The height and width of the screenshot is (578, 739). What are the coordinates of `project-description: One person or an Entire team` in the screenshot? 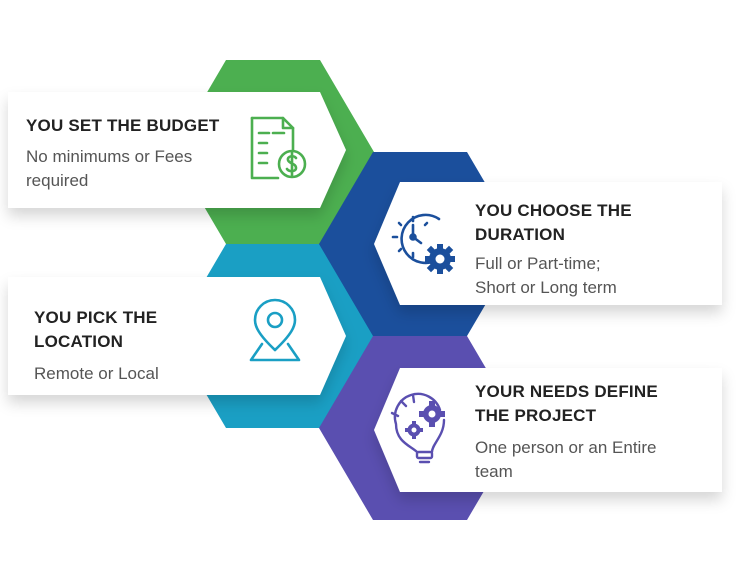 It's located at (566, 459).